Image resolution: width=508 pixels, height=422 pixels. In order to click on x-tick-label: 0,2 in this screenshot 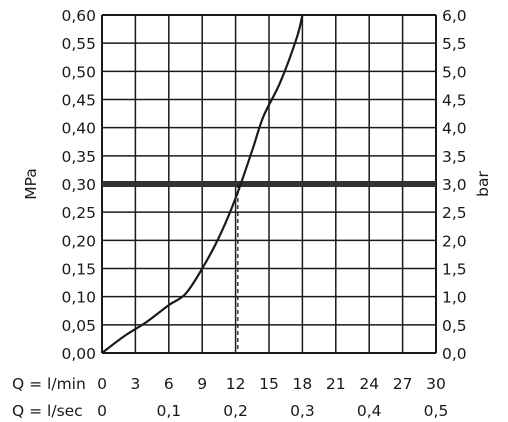, I will do `click(235, 411)`.